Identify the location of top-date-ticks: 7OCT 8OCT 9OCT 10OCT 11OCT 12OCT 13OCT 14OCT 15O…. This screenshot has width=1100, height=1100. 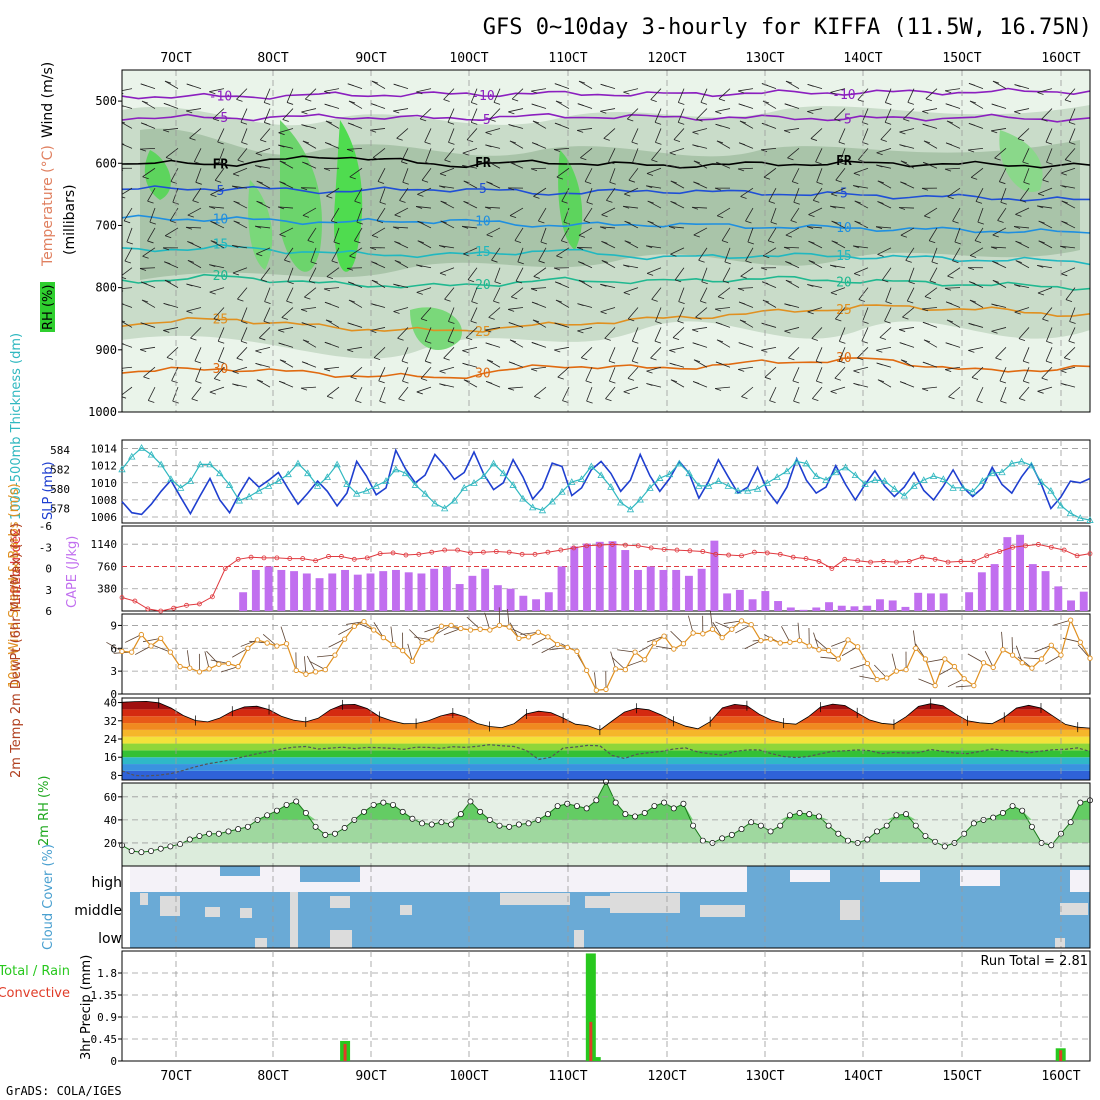
(620, 58).